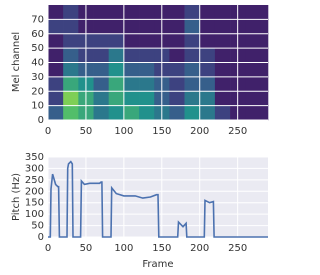  What do you see at coordinates (16, 197) in the screenshot?
I see `y-axis-label: Pitch (Hz)` at bounding box center [16, 197].